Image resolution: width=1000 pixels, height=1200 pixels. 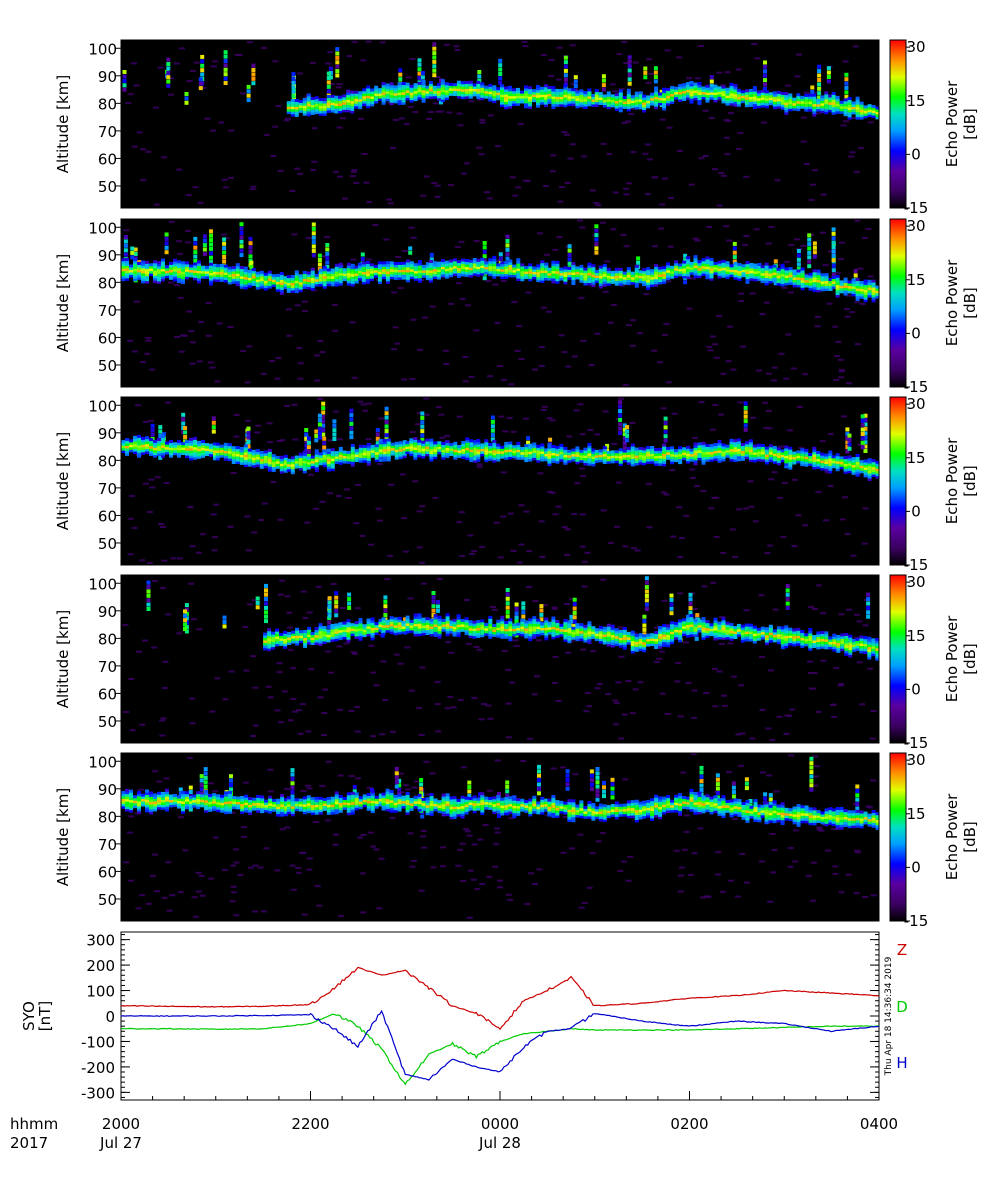 What do you see at coordinates (107, 338) in the screenshot?
I see `y-tick-label: 60` at bounding box center [107, 338].